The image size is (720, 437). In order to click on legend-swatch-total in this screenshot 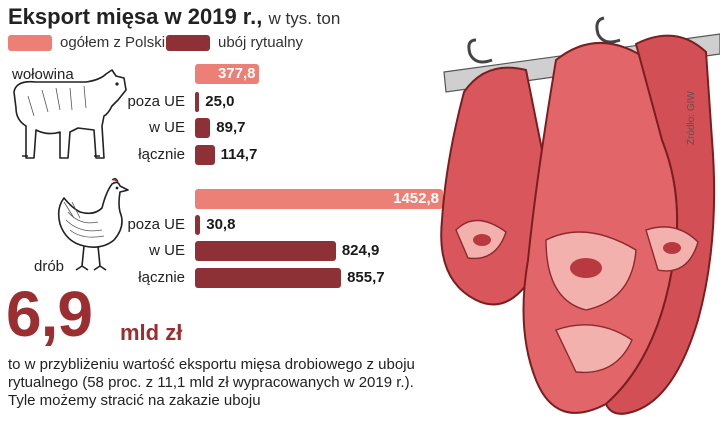, I will do `click(30, 42)`.